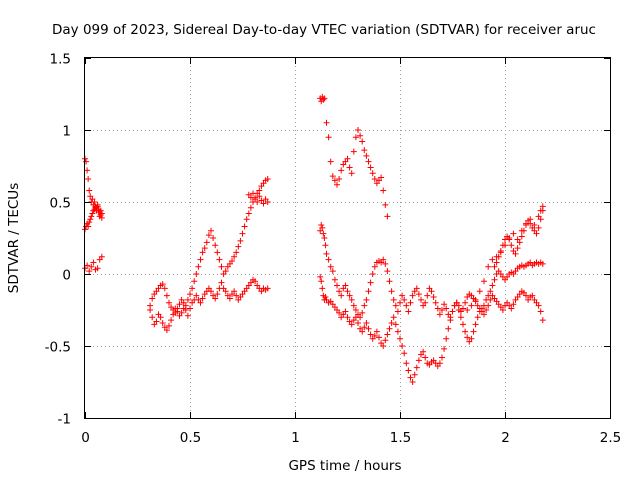 The image size is (640, 480). I want to click on y-tick-label: 1, so click(66, 132).